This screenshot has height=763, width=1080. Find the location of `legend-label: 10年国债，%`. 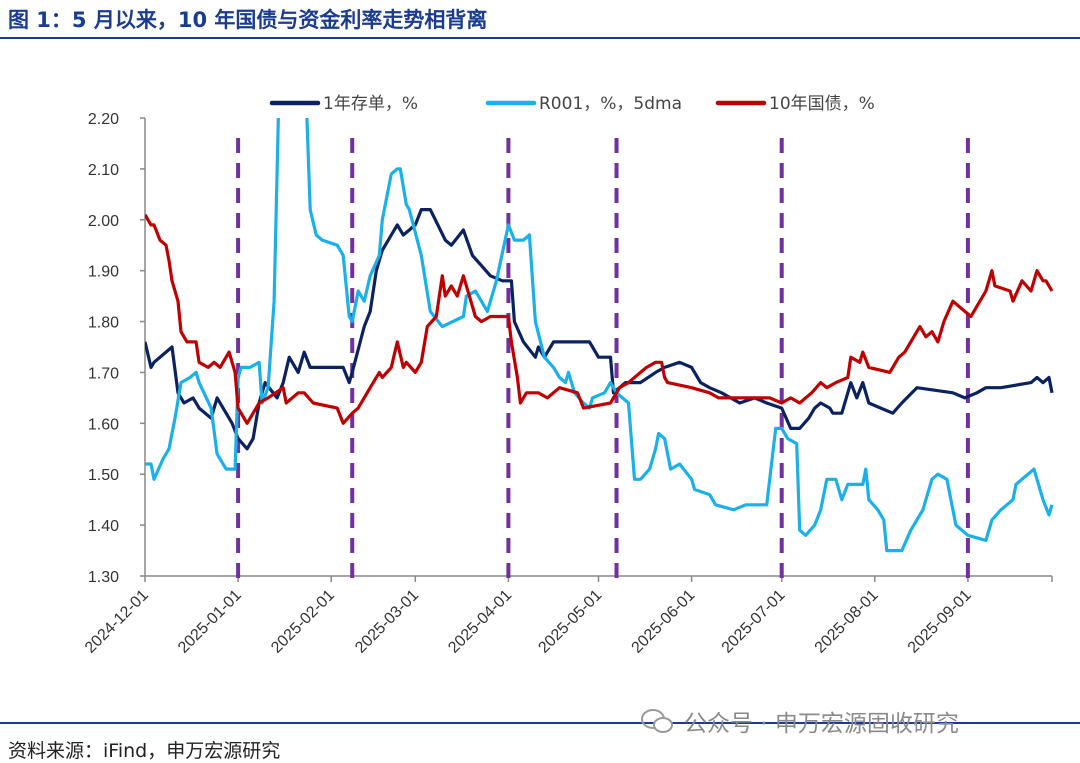

legend-label: 10年国债，% is located at coordinates (822, 104).